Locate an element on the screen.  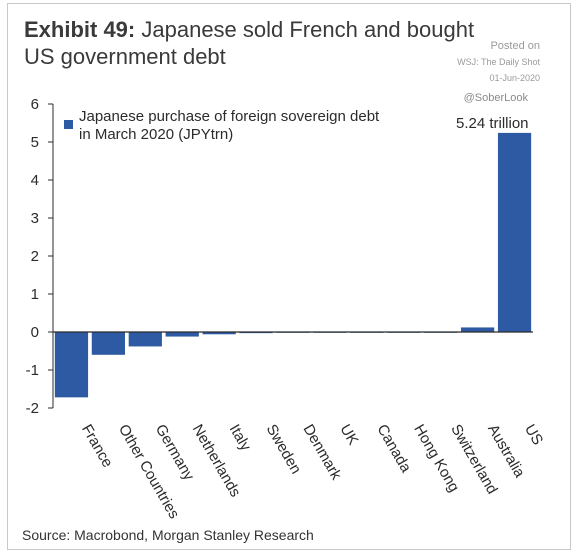
x-tick-label: Sweden is located at coordinates (284, 449).